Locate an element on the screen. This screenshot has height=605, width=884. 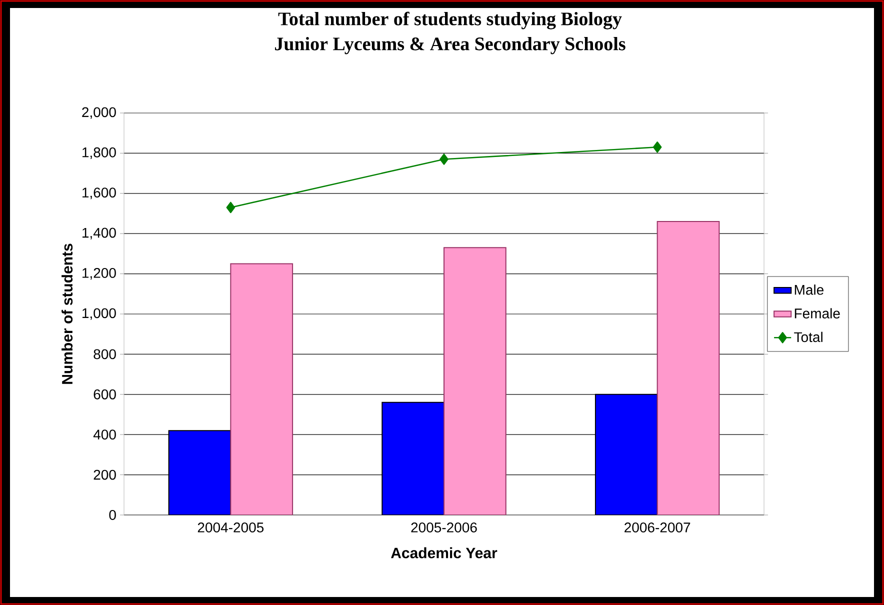
chart-subtitle: Junior Lyceums & Area Secondary Schools is located at coordinates (450, 45).